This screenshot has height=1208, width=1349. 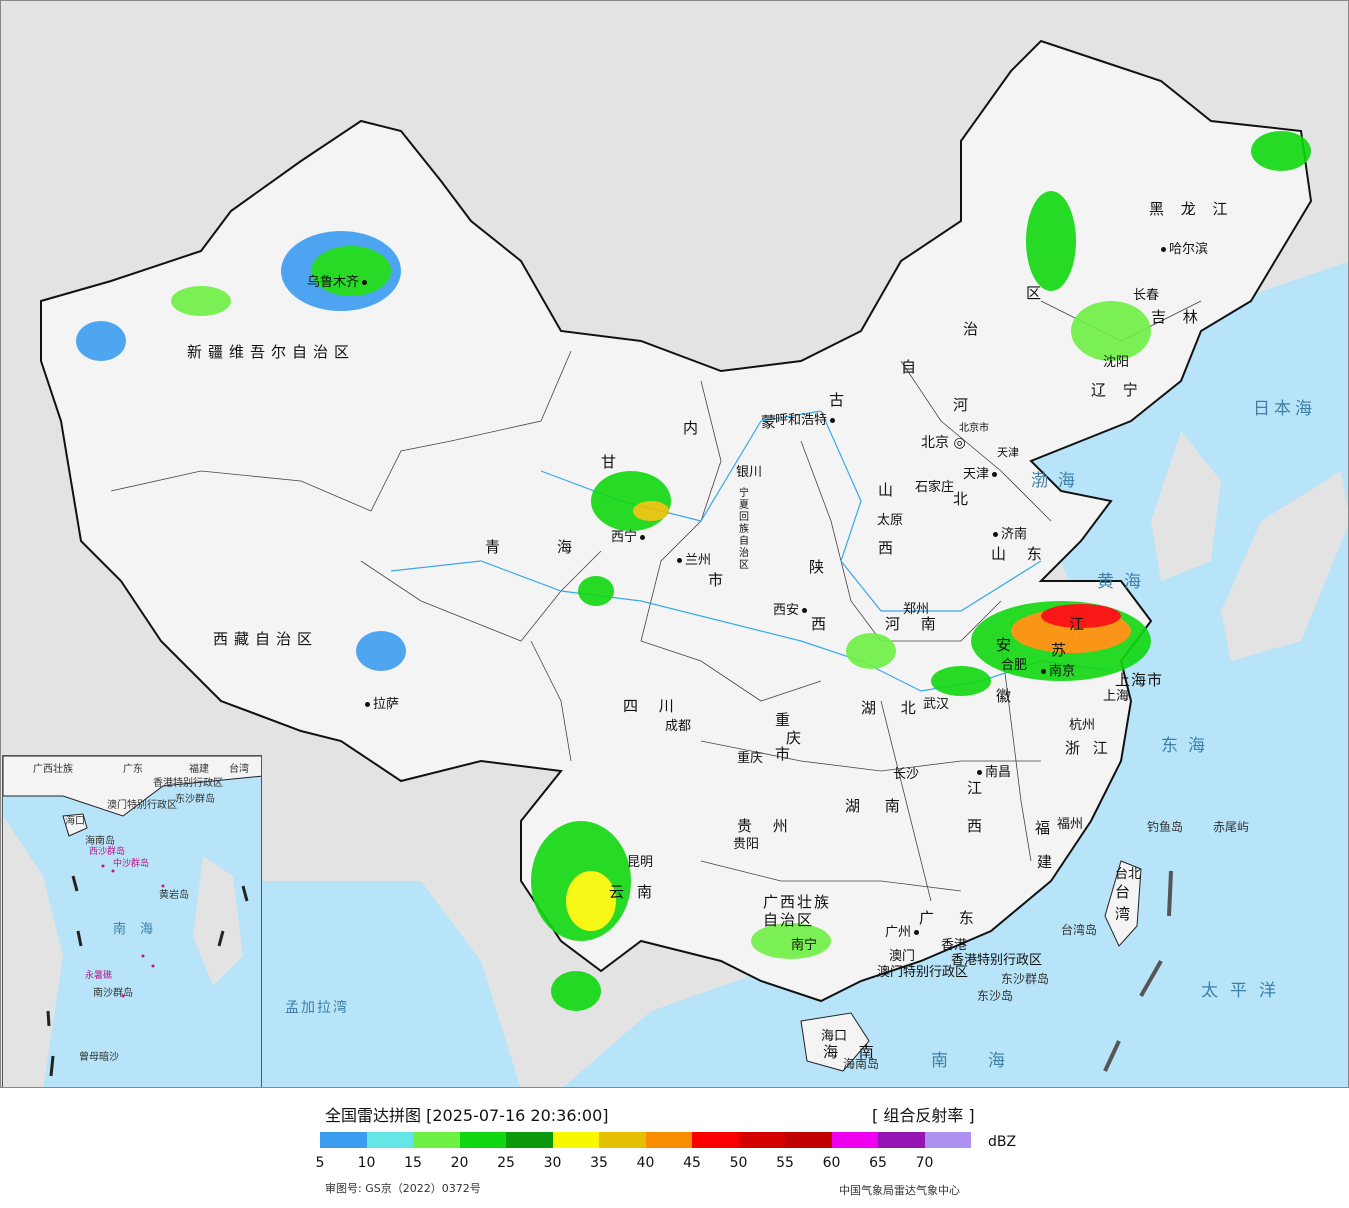 I want to click on label-tibet: 西藏自治区, so click(x=266, y=639).